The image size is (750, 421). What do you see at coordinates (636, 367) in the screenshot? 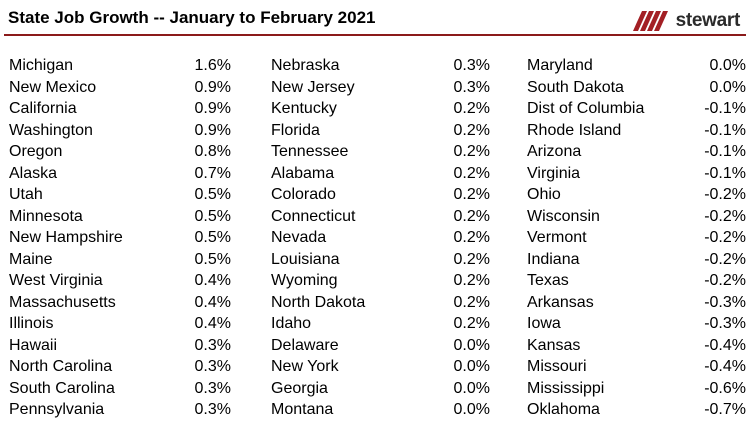
I see `table-row: Missouri -0.4%` at bounding box center [636, 367].